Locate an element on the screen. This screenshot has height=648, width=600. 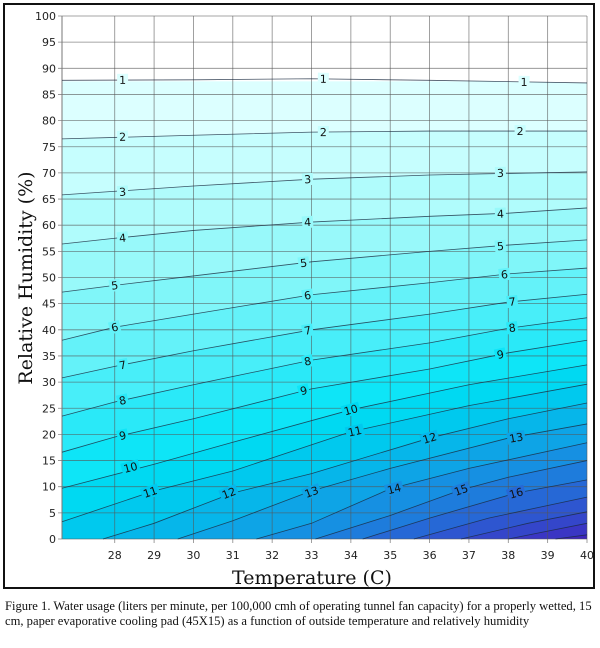
contour-label-3: 3 is located at coordinates (307, 179).